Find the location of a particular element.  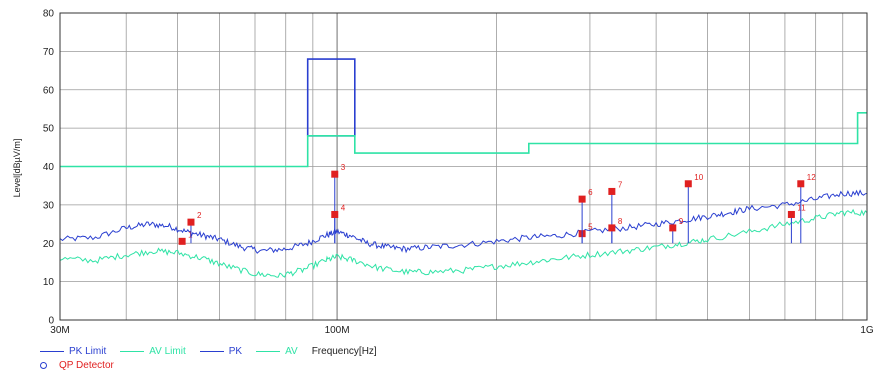

legend-pk-limit: PK Limit is located at coordinates (73, 351).